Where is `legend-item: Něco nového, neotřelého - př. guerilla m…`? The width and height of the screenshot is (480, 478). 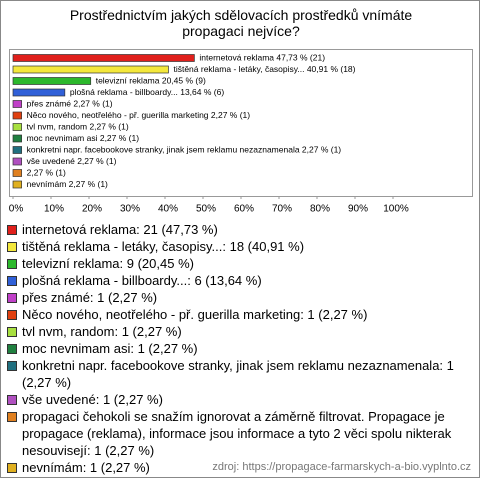
legend-item: Něco nového, neotřelého - př. guerilla m… is located at coordinates (239, 314).